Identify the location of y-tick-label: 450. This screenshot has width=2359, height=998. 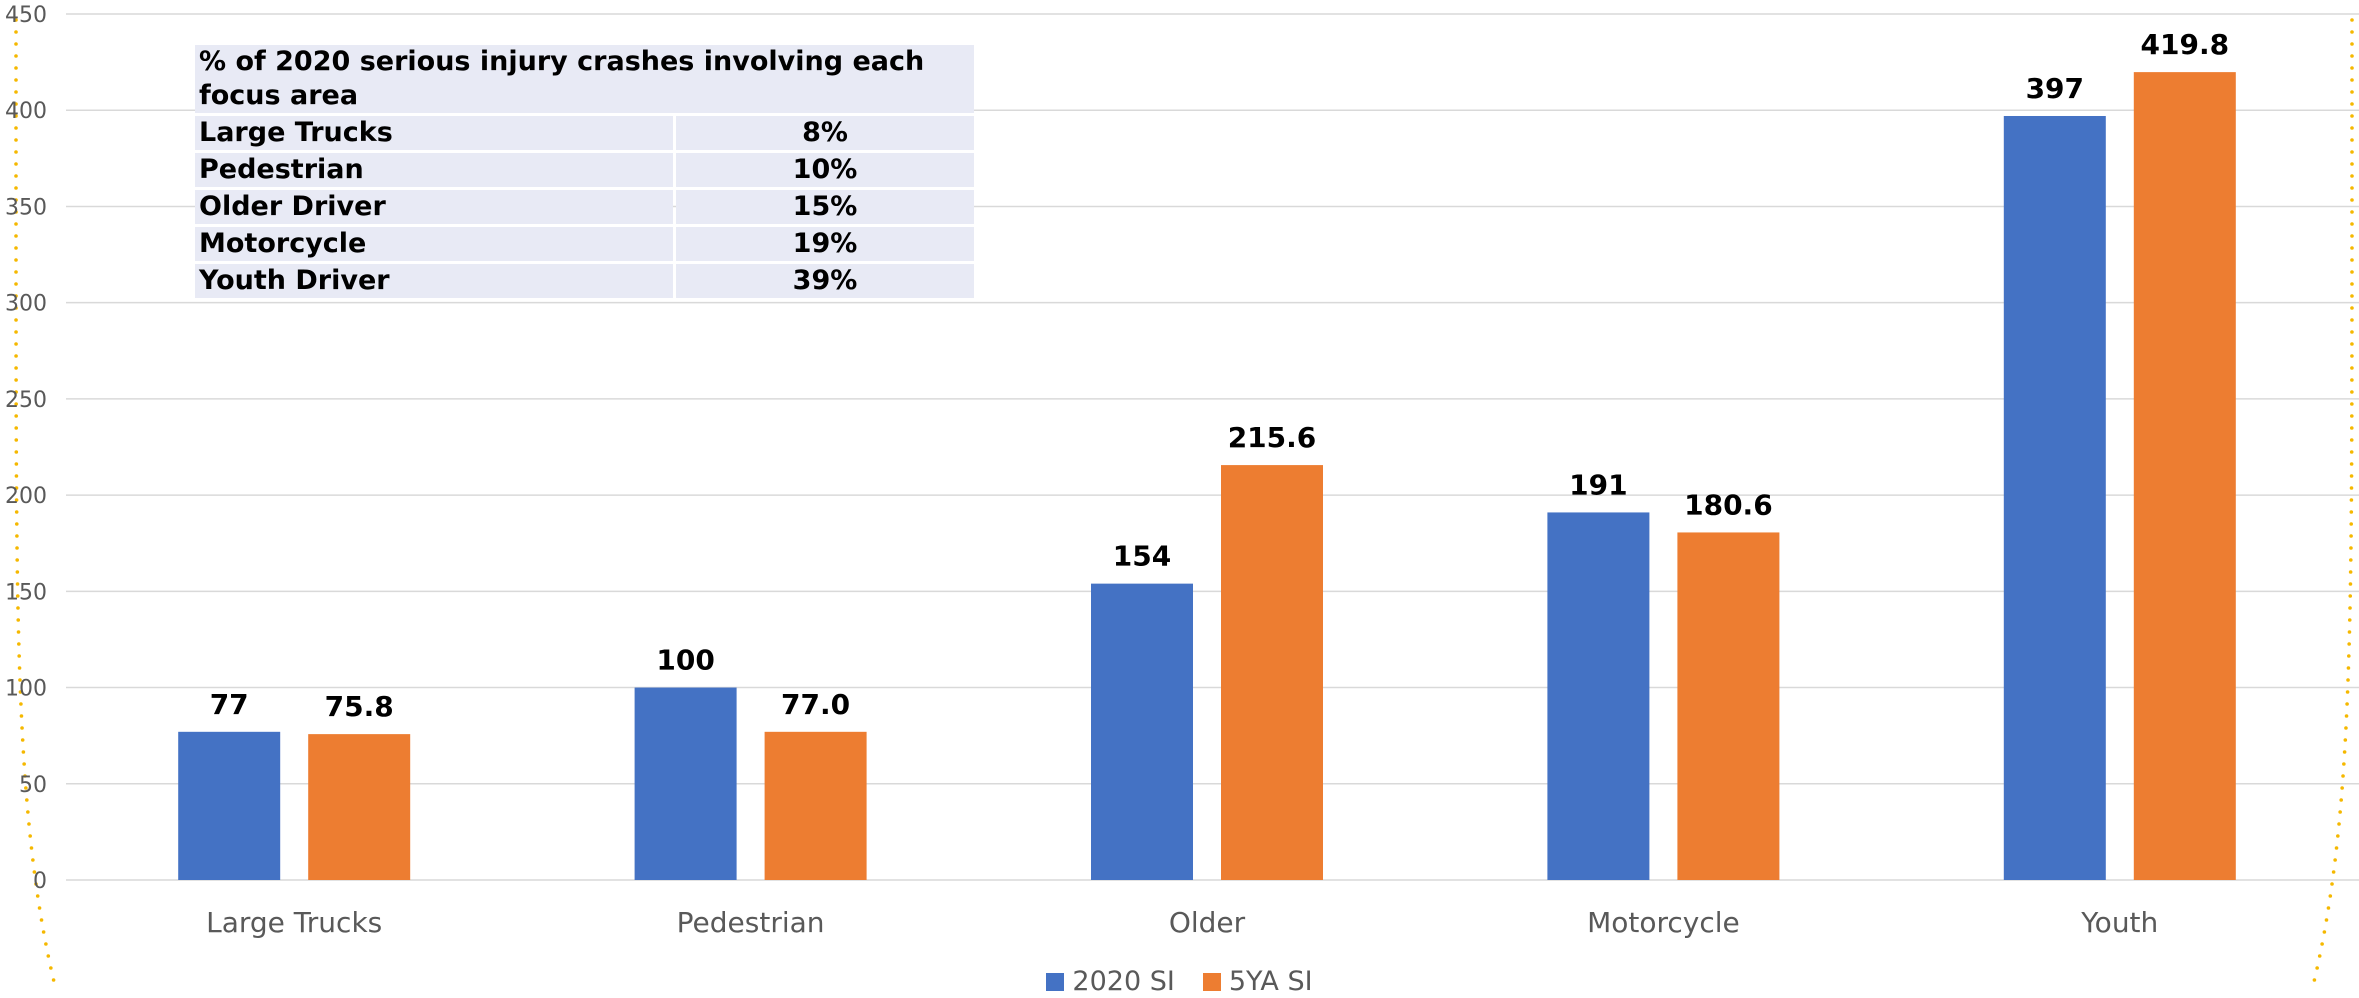
(26, 15).